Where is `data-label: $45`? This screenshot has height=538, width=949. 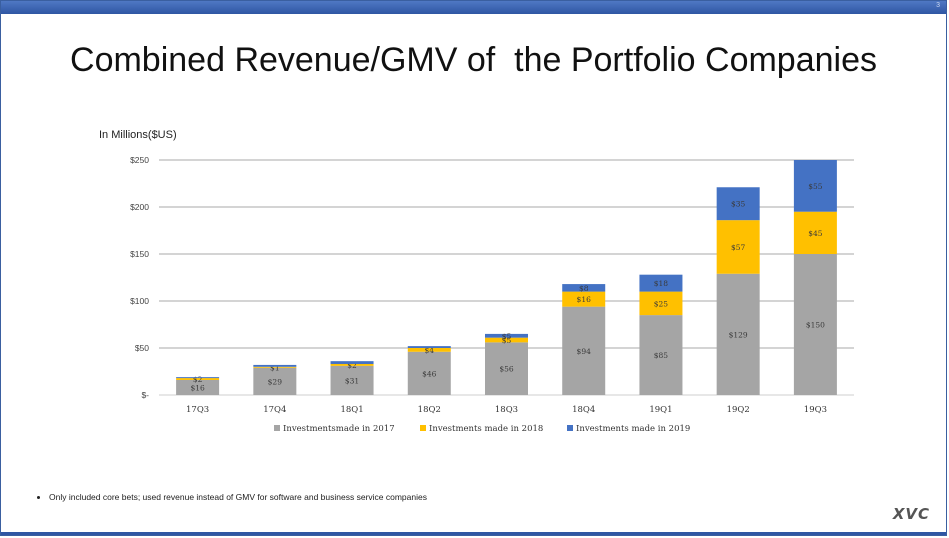 data-label: $45 is located at coordinates (815, 233).